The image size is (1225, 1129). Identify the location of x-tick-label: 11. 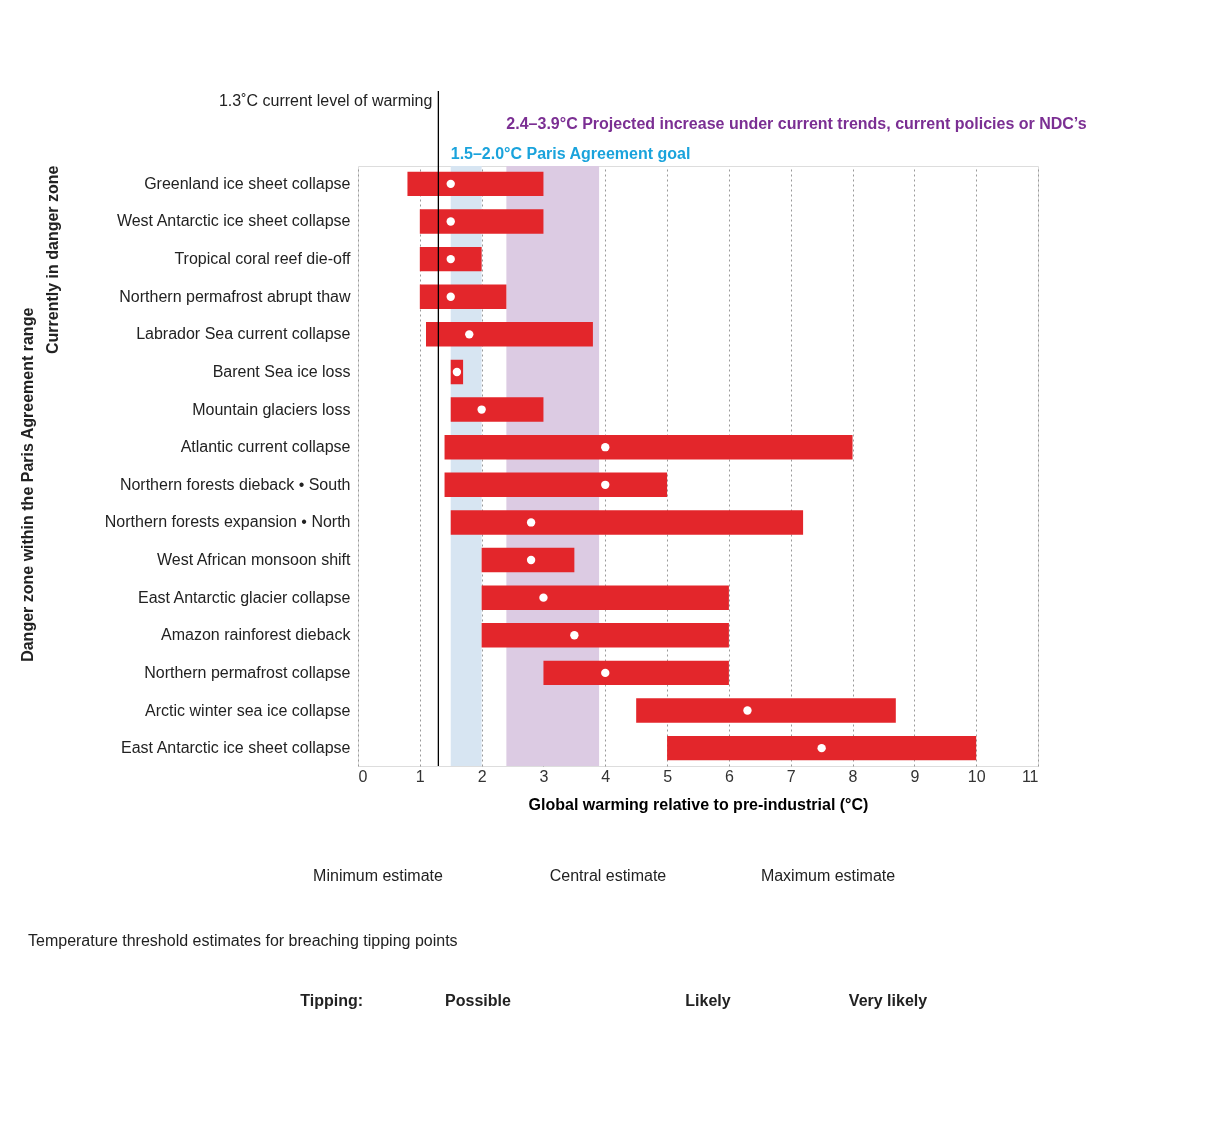
(1030, 776).